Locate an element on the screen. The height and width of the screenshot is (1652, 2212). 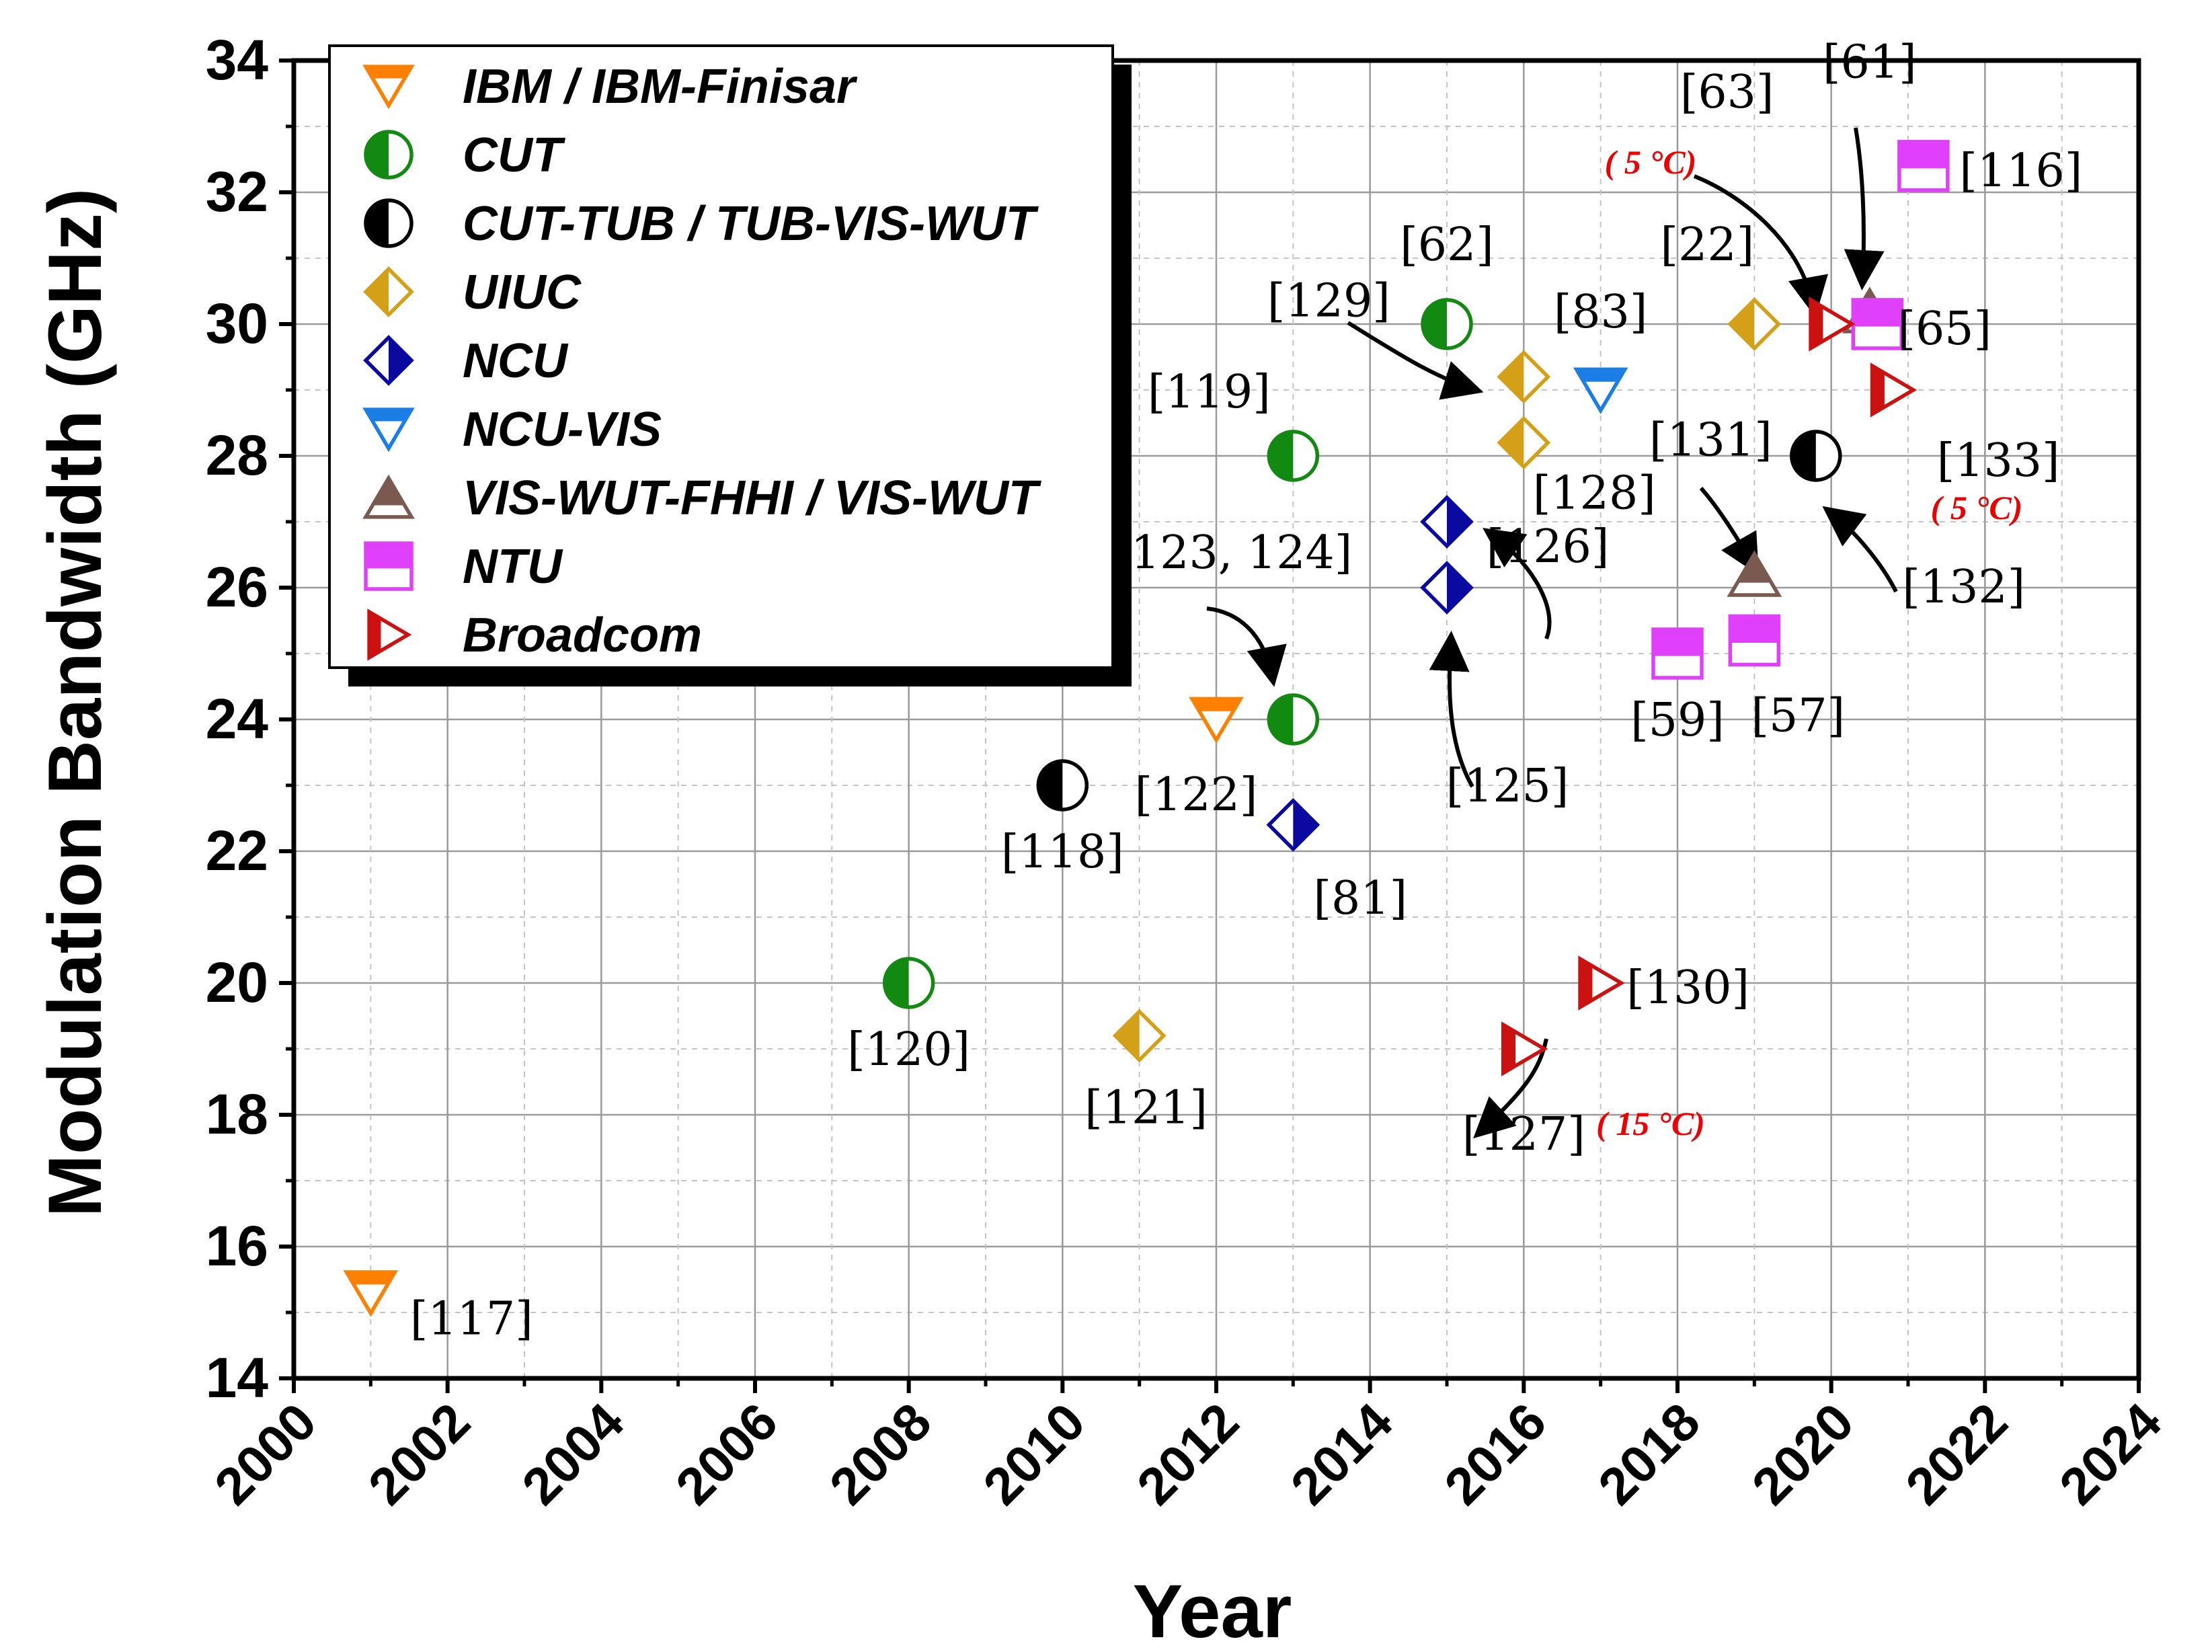
data-label: [129] is located at coordinates (1328, 300).